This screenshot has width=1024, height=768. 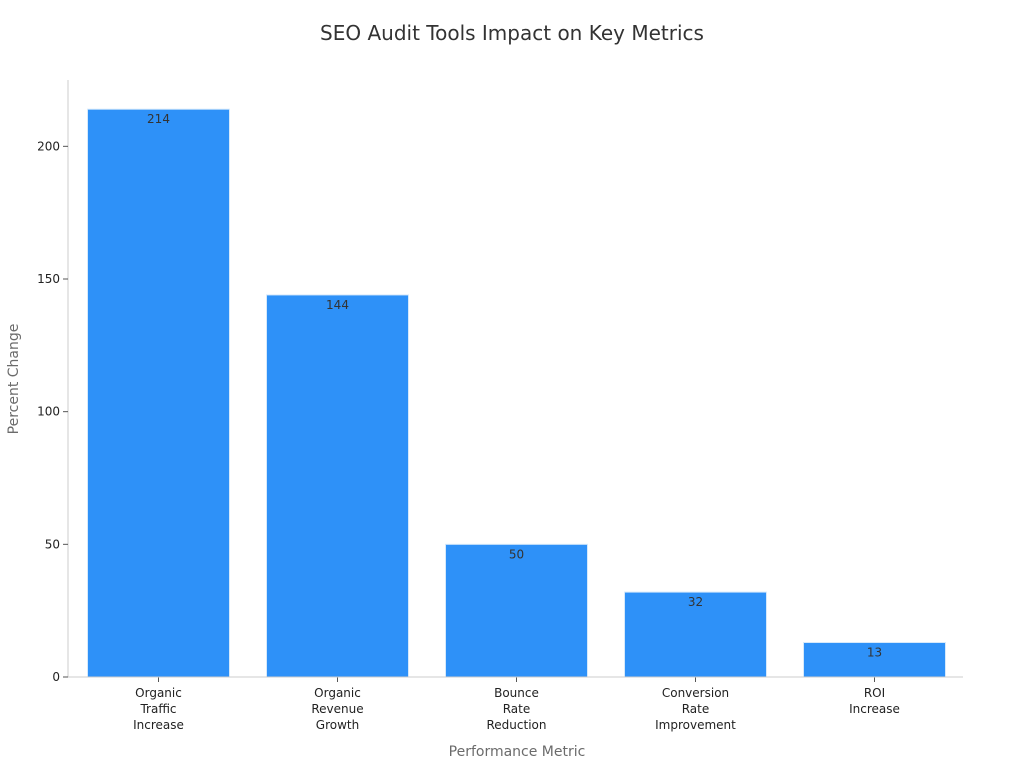 I want to click on x-tick-label-line: Revenue, so click(x=337, y=709).